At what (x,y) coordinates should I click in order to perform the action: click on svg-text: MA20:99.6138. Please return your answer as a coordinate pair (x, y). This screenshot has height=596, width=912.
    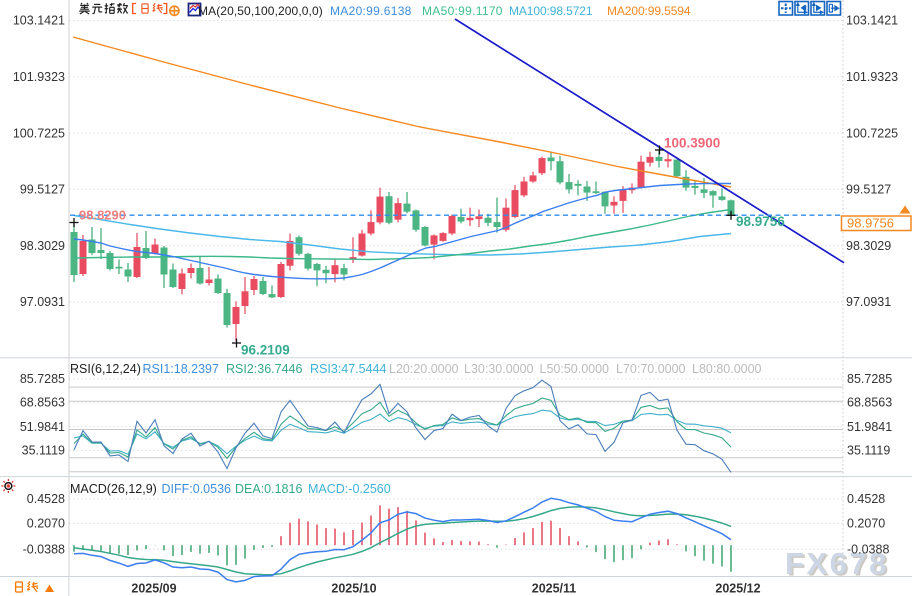
    Looking at the image, I should click on (371, 11).